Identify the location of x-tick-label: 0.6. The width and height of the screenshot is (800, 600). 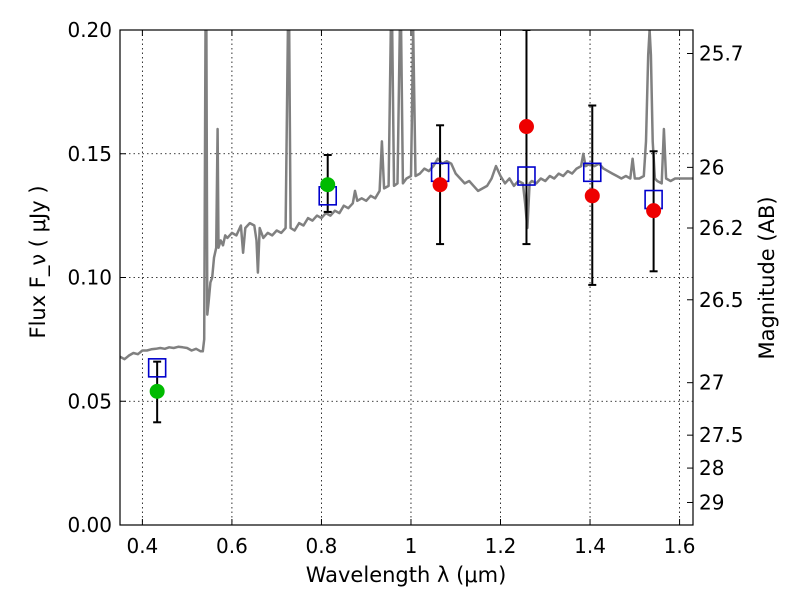
(232, 546).